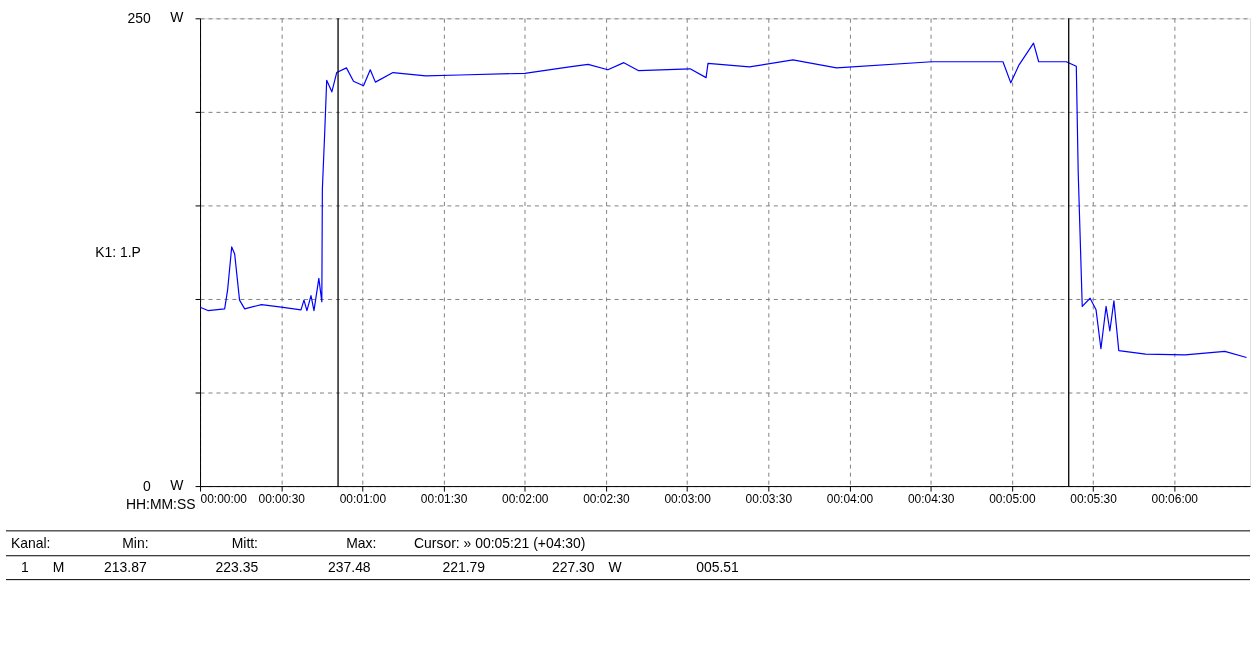  I want to click on x-tick-label: 00:03:00, so click(688, 498).